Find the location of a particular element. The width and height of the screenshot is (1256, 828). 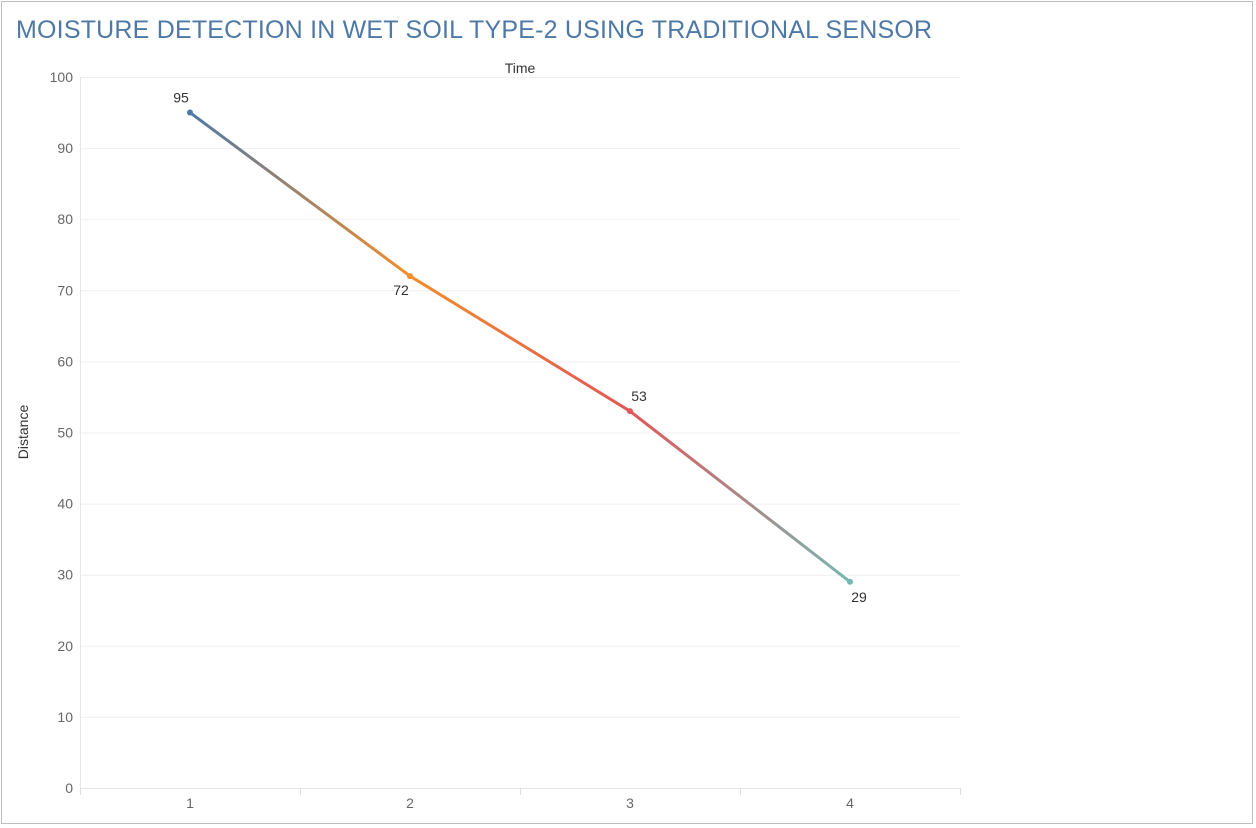

y-tick-label: 80 is located at coordinates (65, 219).